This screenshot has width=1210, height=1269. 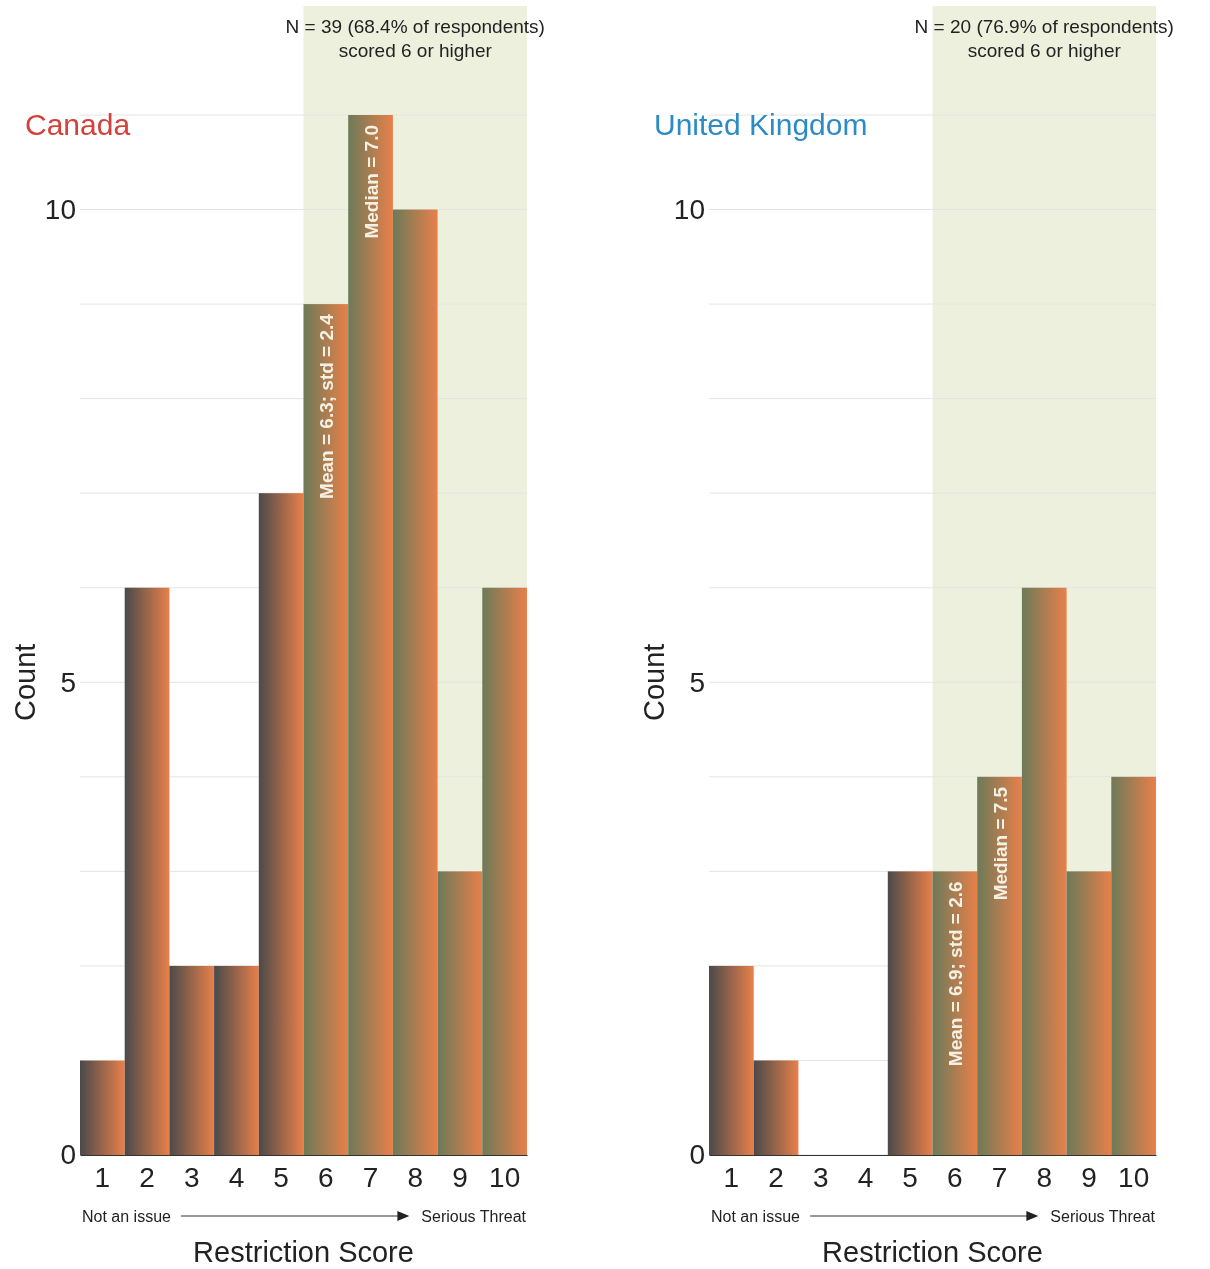 What do you see at coordinates (415, 38) in the screenshot?
I see `band-label: N = 39 (68.4% of respondents) scored 6 or higher` at bounding box center [415, 38].